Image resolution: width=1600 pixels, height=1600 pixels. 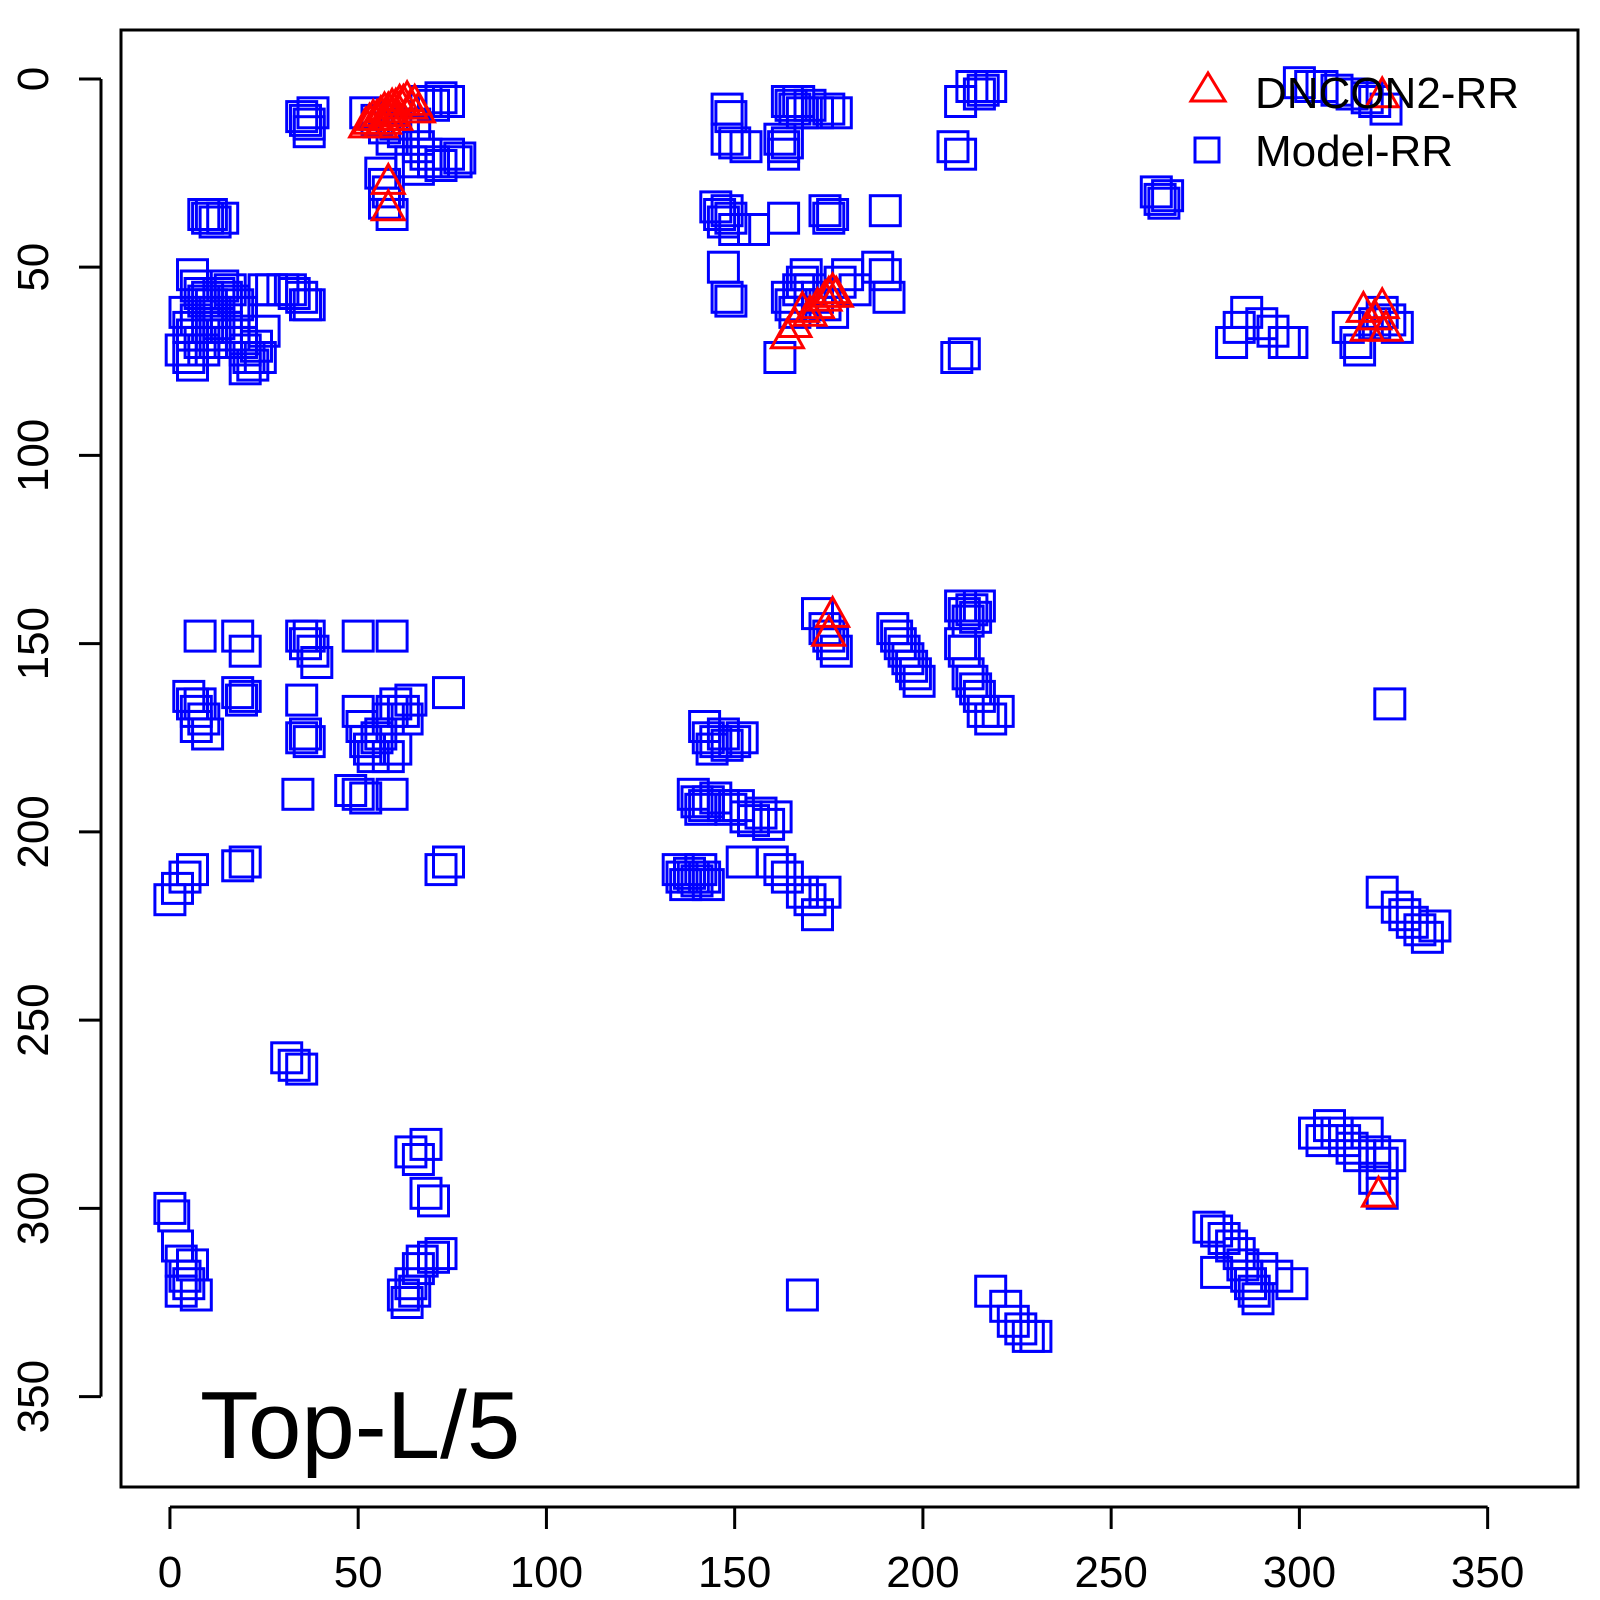 I want to click on y-tick-label: 250, so click(x=33, y=1019).